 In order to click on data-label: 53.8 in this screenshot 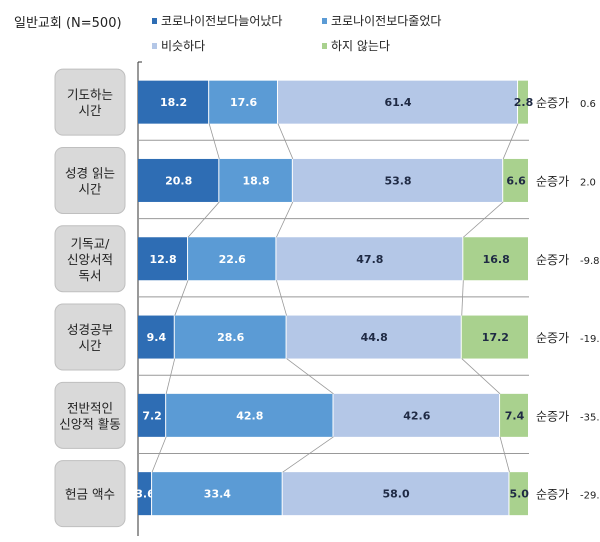, I will do `click(397, 180)`.